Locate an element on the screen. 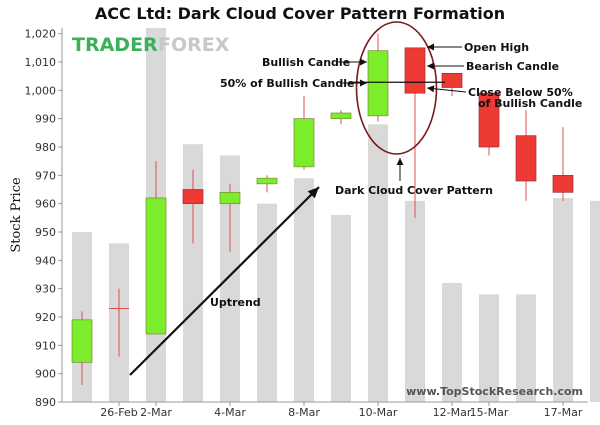  y-axis-label: Stock Price is located at coordinates (16, 215).